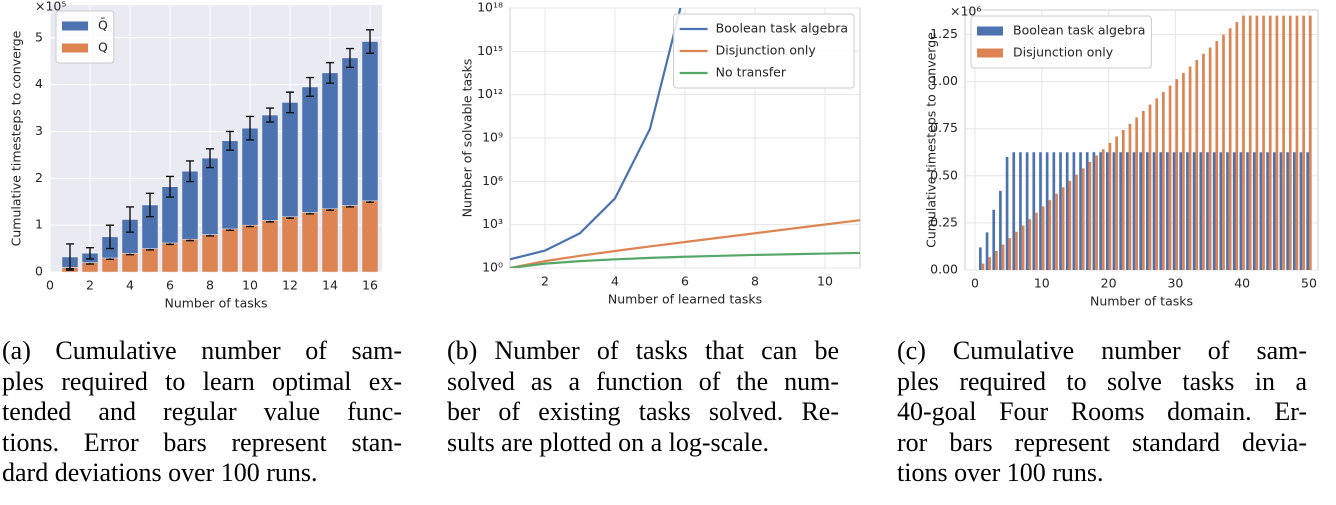  Describe the element at coordinates (467, 138) in the screenshot. I see `y-axis-label: Number of solvable tasks` at that location.